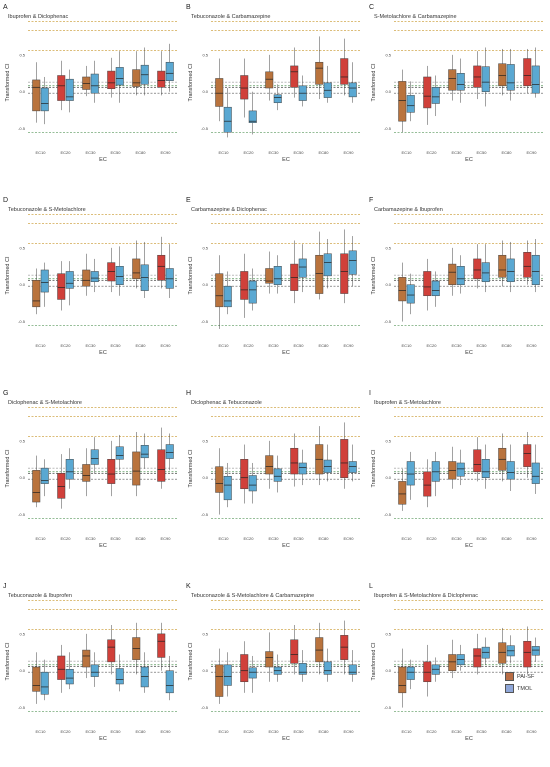 This screenshot has width=550, height=767. I want to click on panel-title: Tebuconazole & Carbamazepine, so click(231, 17).